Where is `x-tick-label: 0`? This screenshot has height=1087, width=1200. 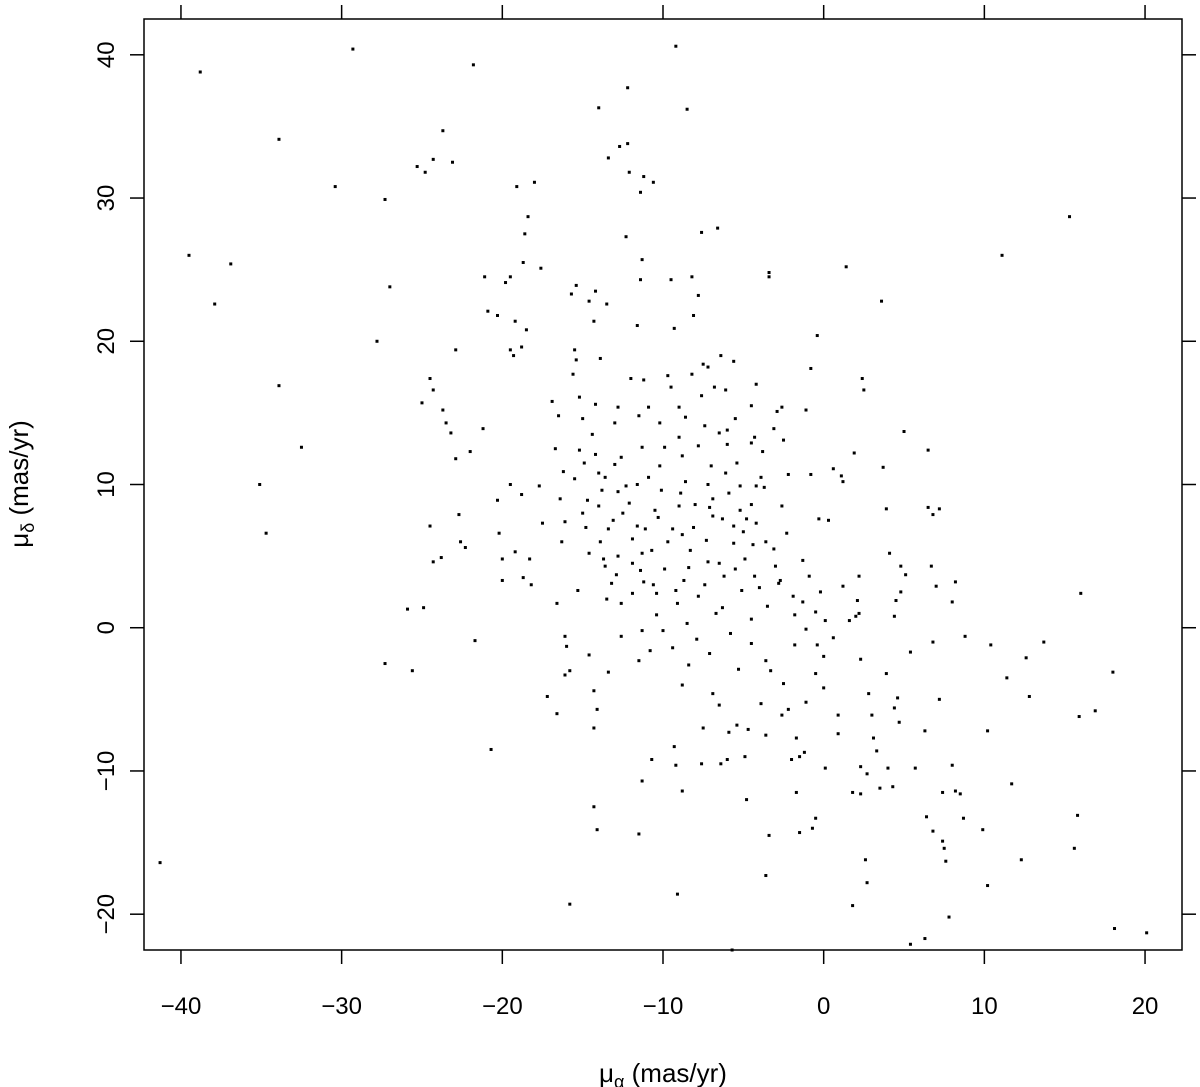
x-tick-label: 0 is located at coordinates (823, 1006).